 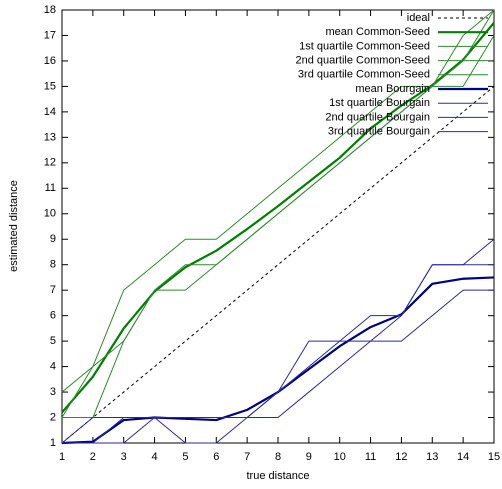 I want to click on x-tick-label: 6, so click(x=216, y=457).